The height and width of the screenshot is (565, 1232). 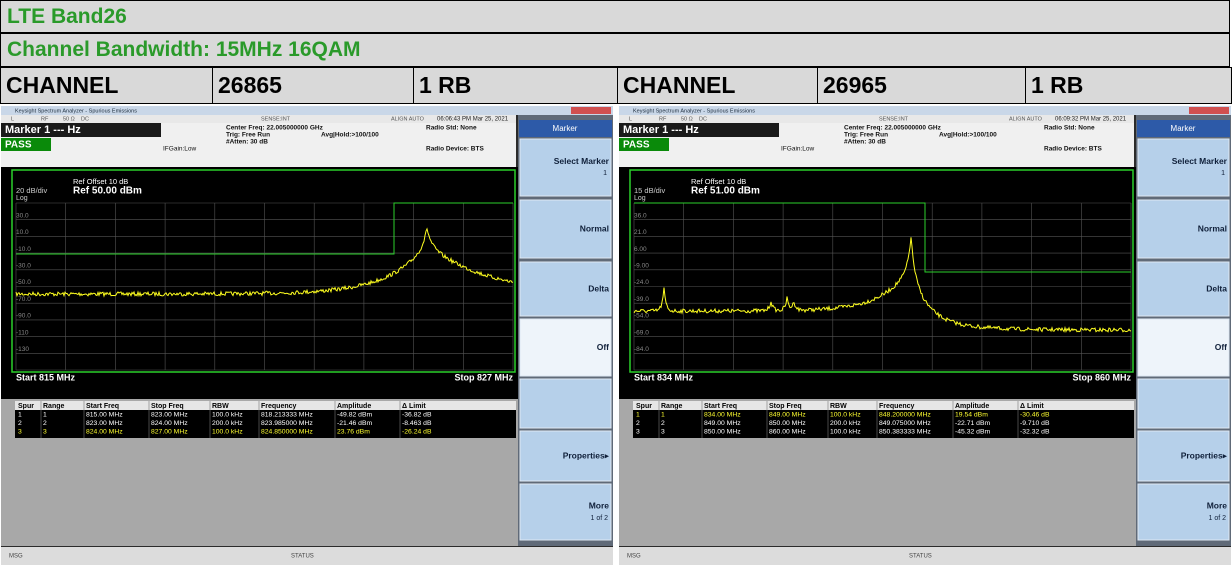 What do you see at coordinates (264, 262) in the screenshot?
I see `trace` at bounding box center [264, 262].